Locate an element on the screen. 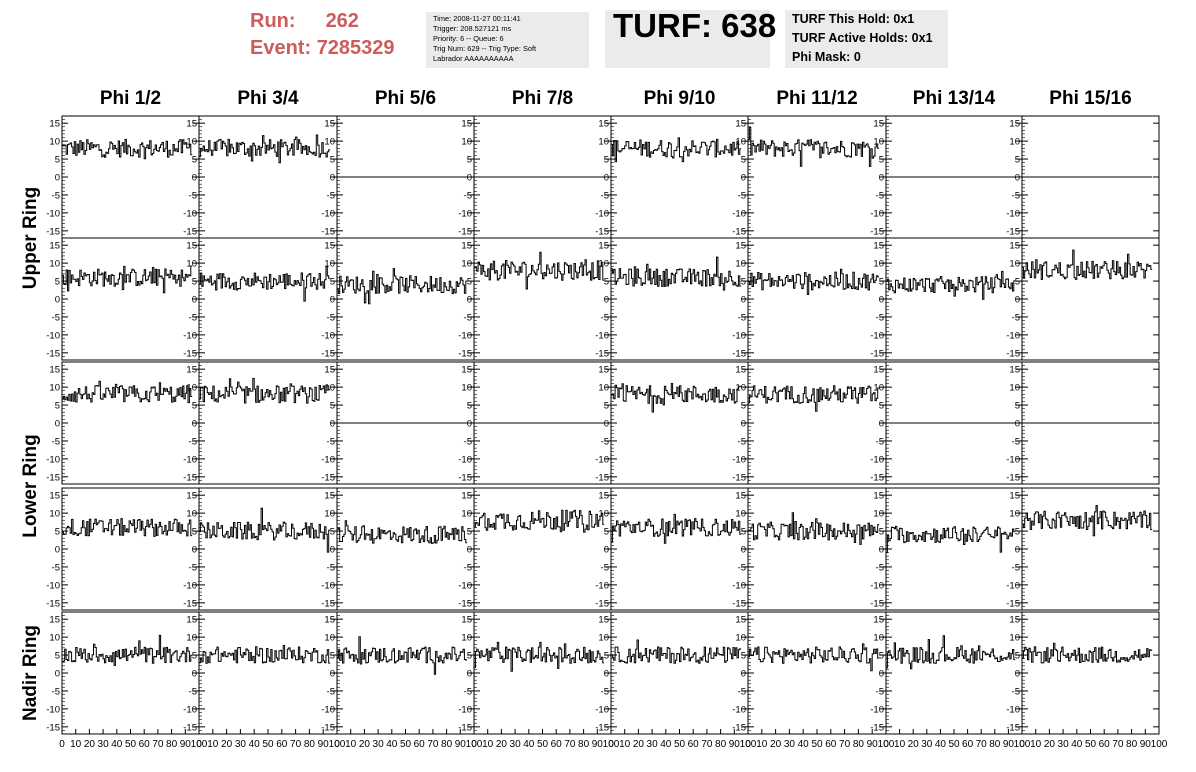  column-title: Phi 3/4 is located at coordinates (268, 98).